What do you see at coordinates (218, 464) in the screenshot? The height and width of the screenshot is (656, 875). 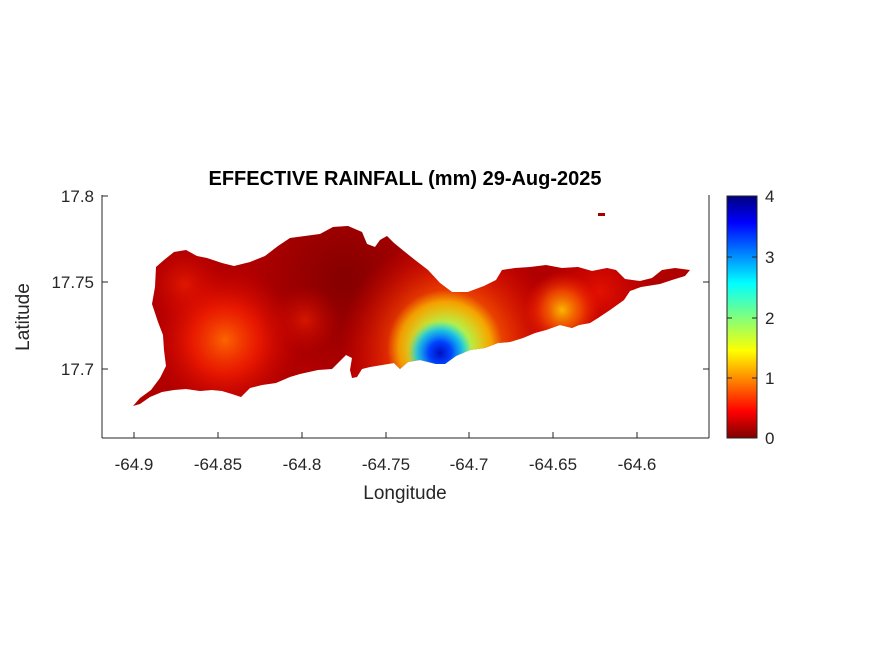 I see `x-tick-label: -64.85` at bounding box center [218, 464].